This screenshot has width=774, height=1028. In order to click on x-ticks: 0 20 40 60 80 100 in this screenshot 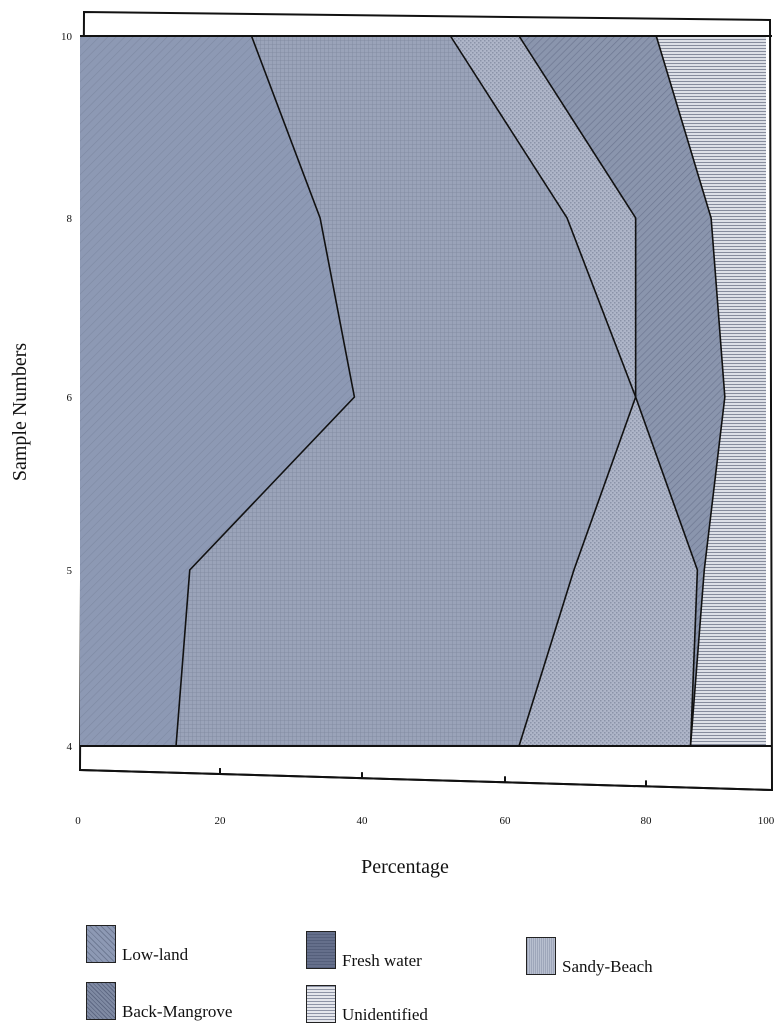, I will do `click(424, 797)`.